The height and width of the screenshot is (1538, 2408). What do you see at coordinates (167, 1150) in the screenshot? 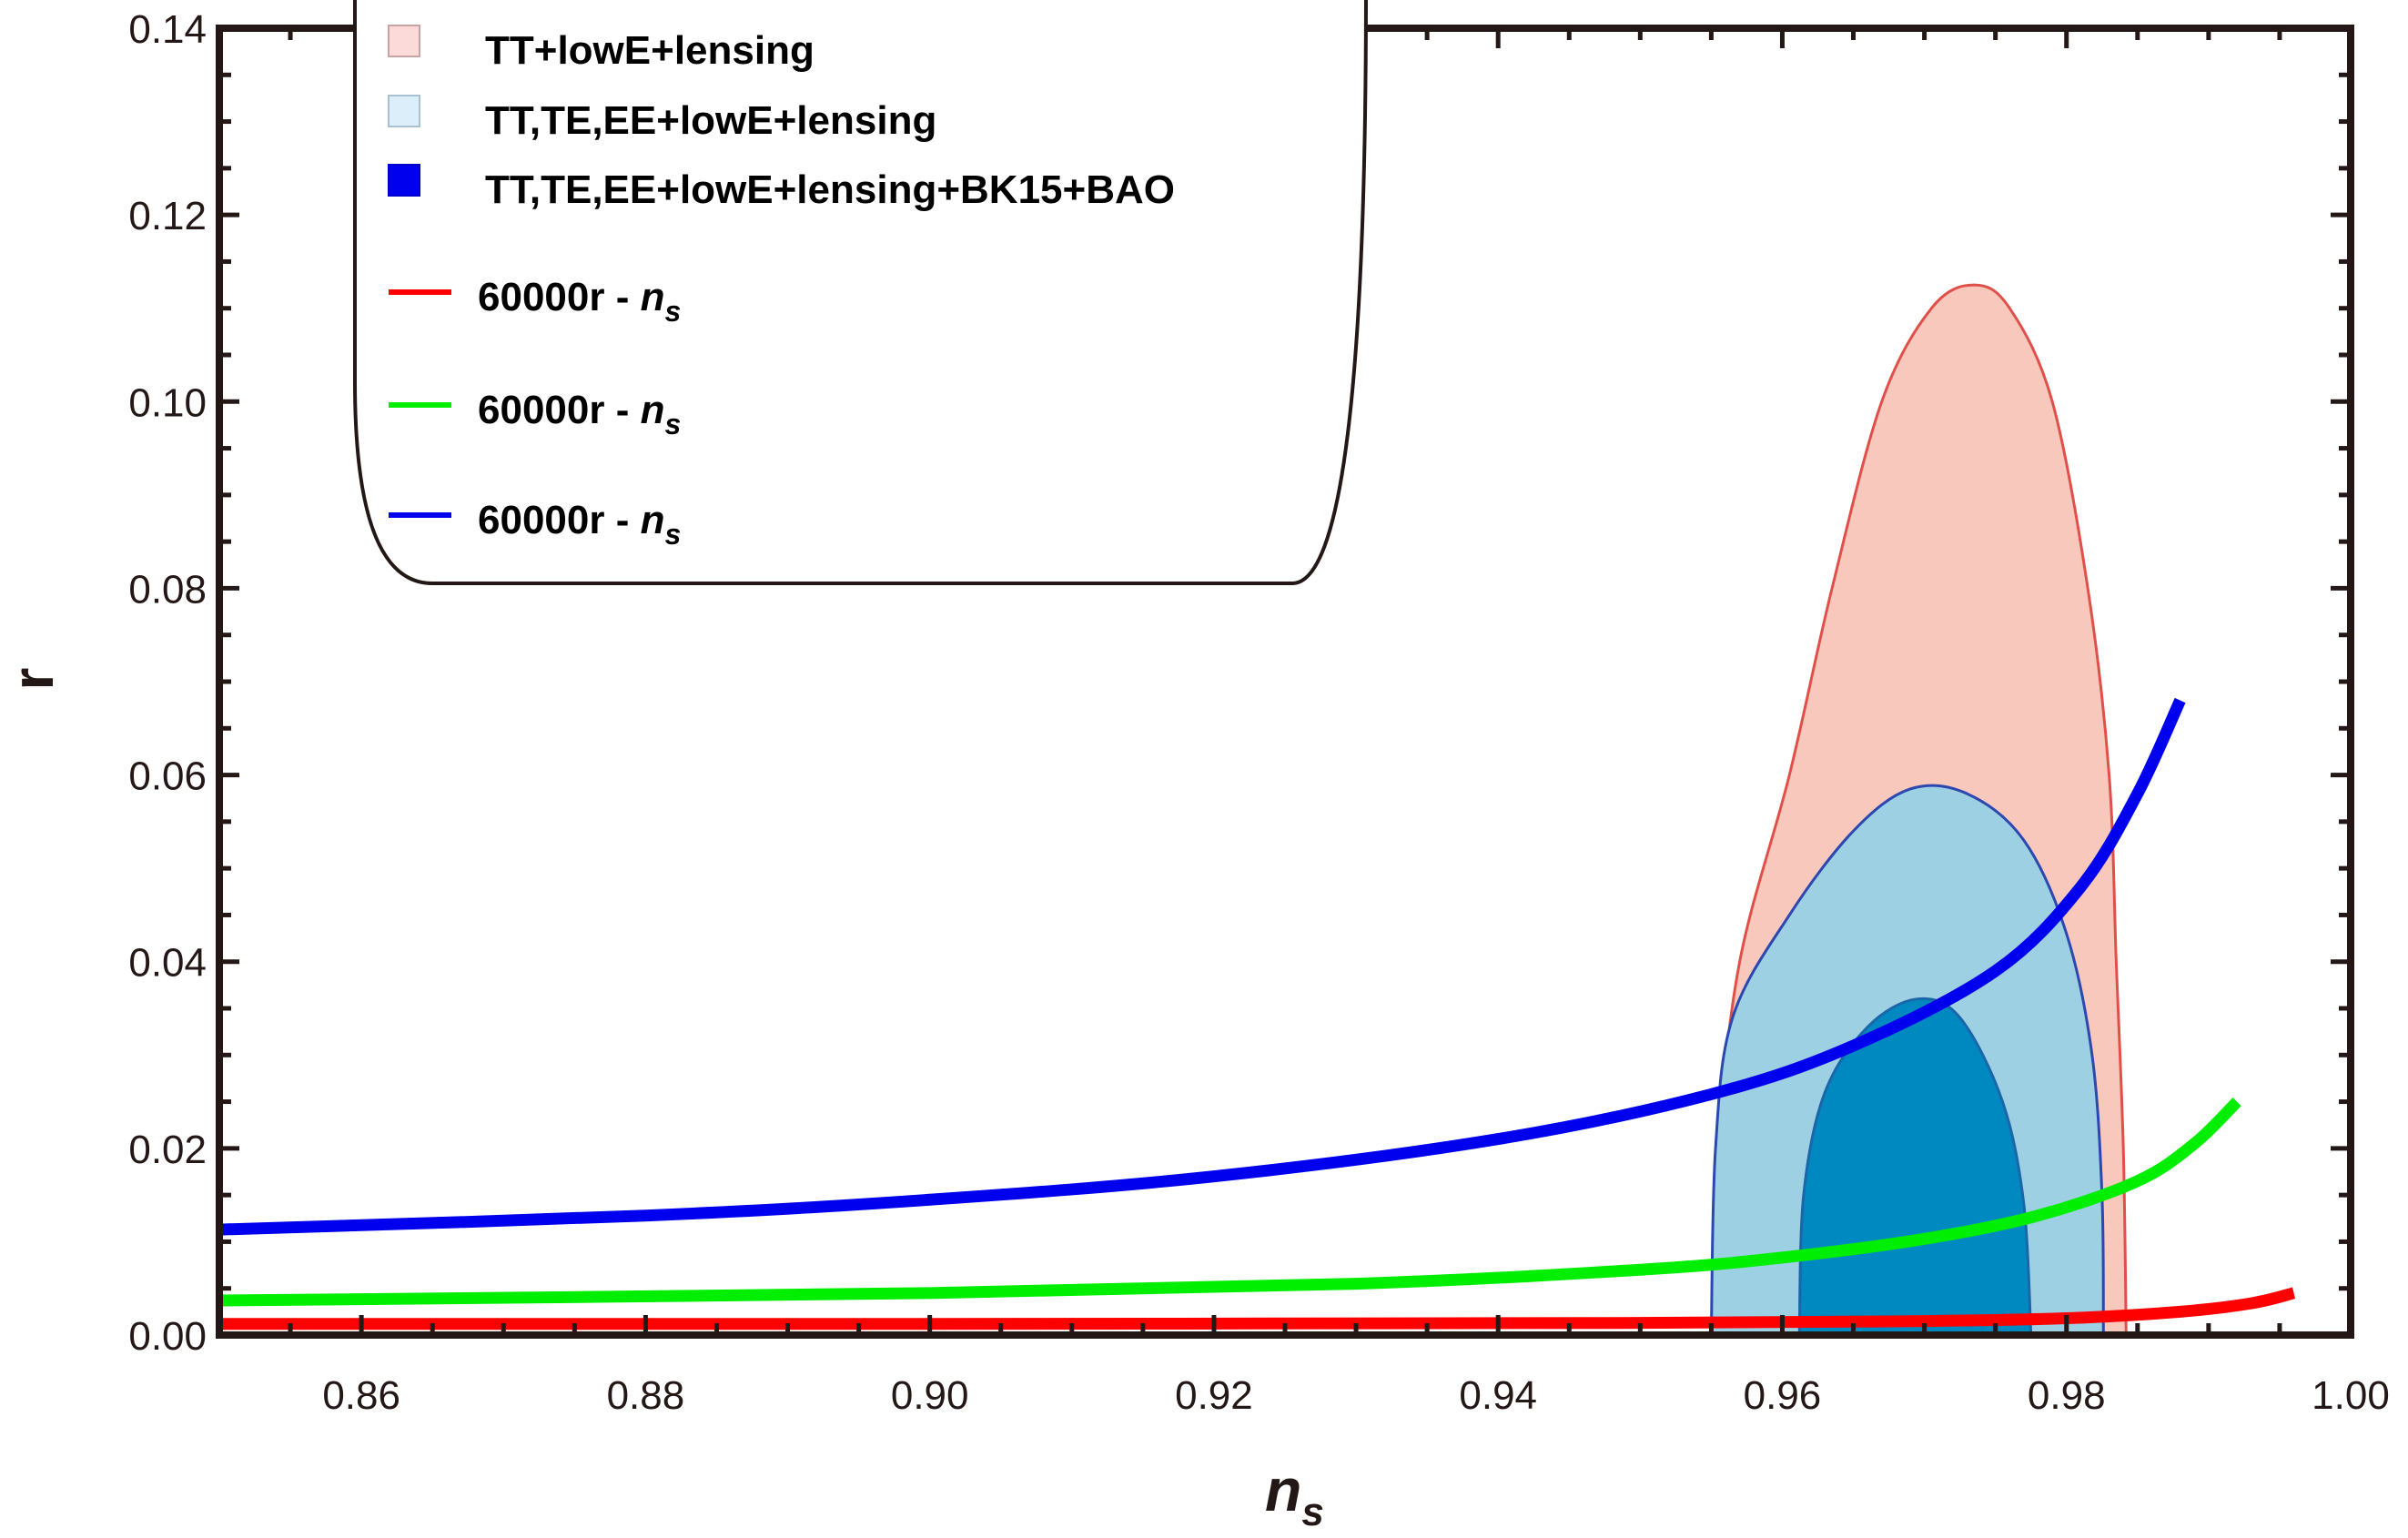
I see `y-tick-label: 0.02` at bounding box center [167, 1150].